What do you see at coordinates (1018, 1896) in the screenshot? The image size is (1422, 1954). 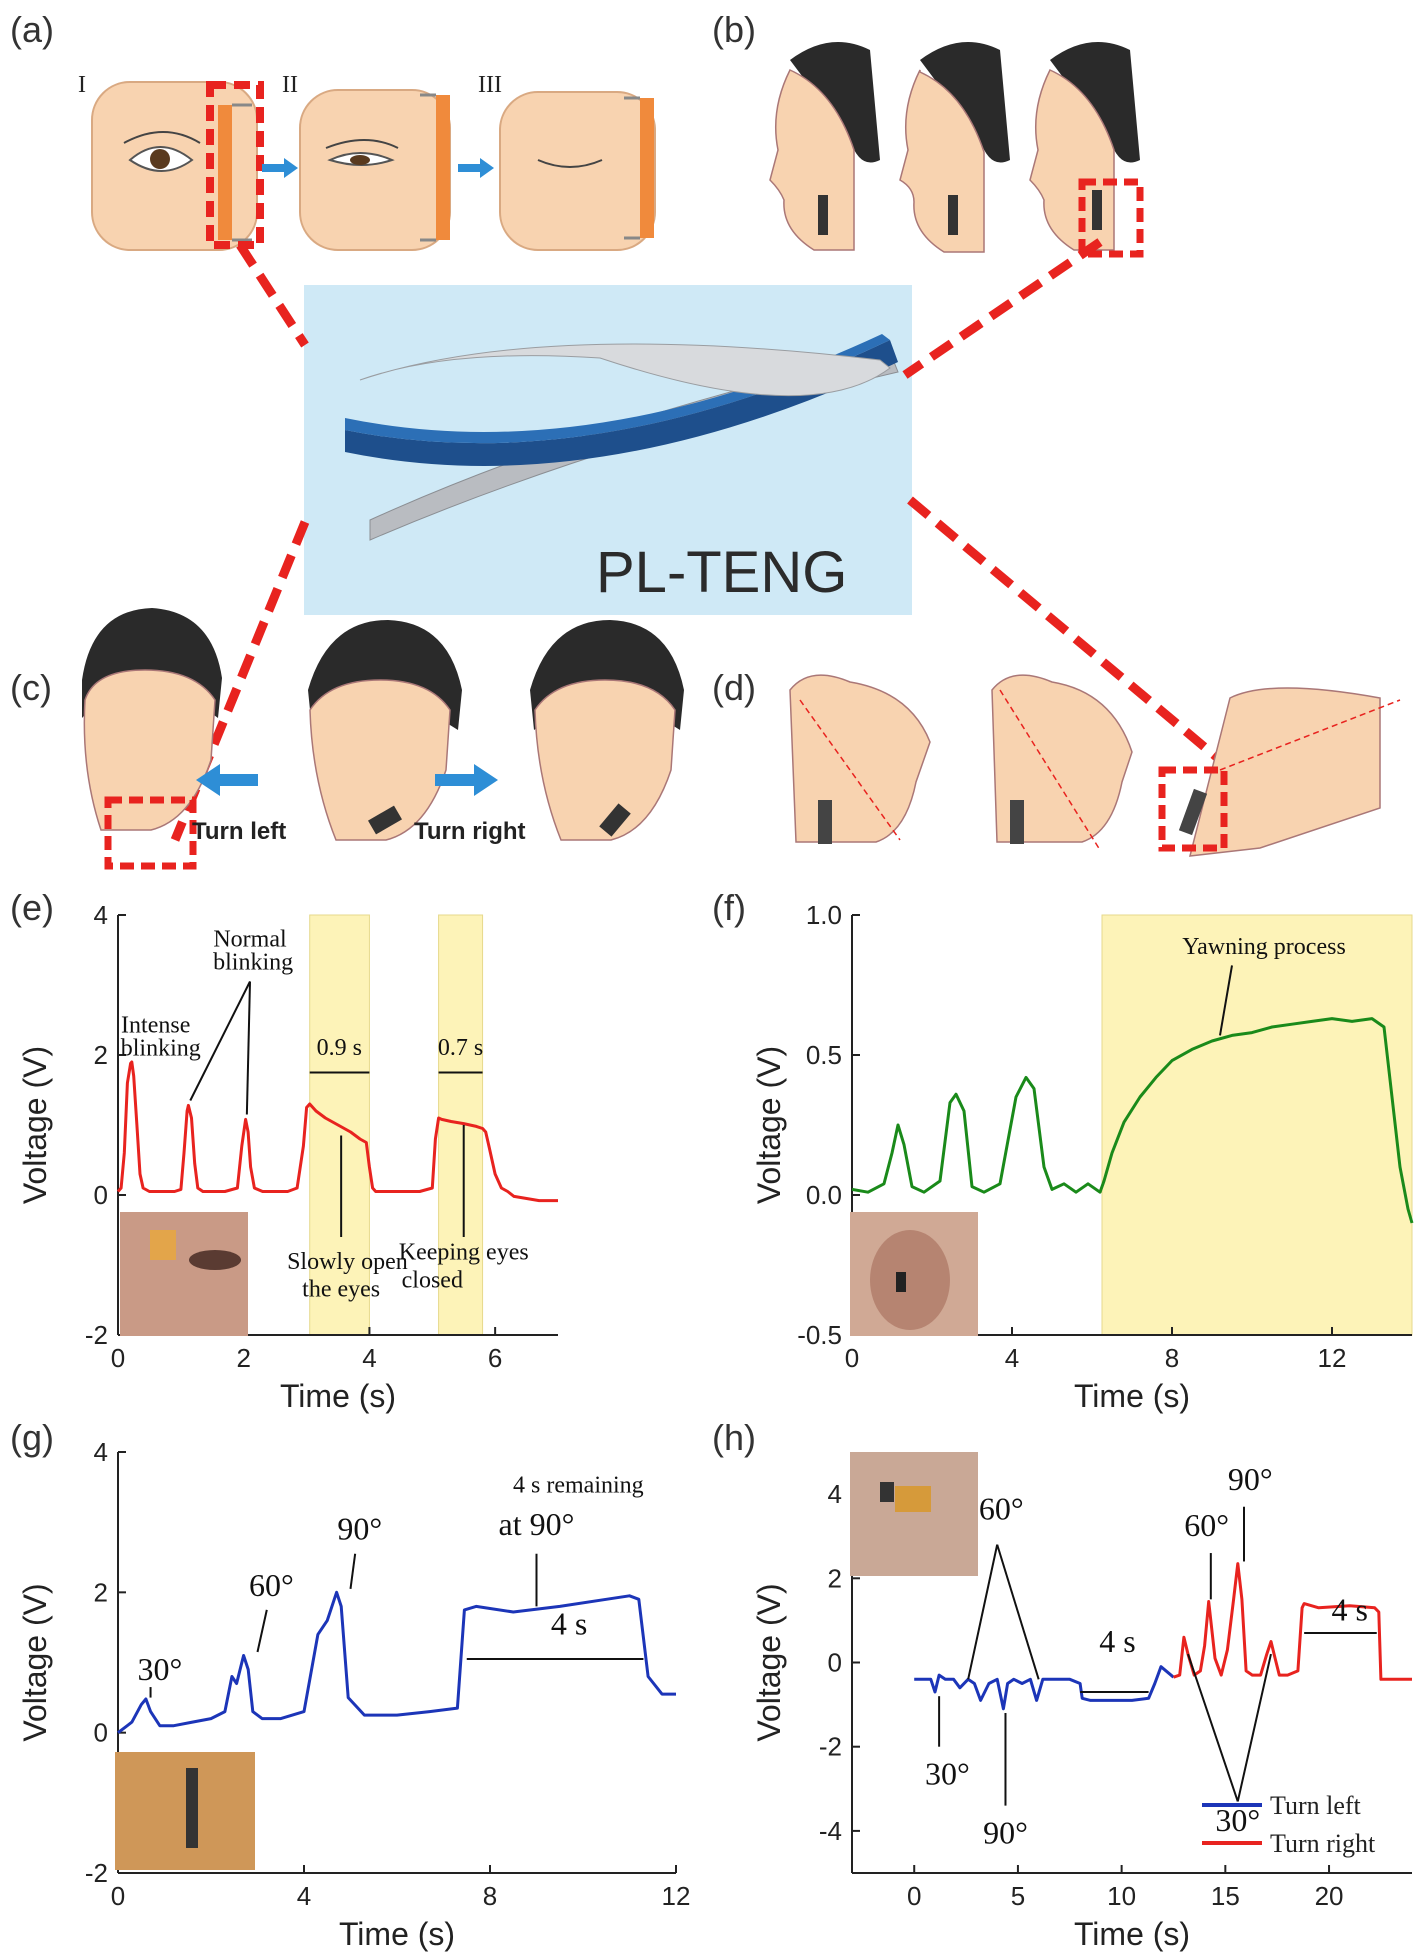 I see `x-tick-label: 5` at bounding box center [1018, 1896].